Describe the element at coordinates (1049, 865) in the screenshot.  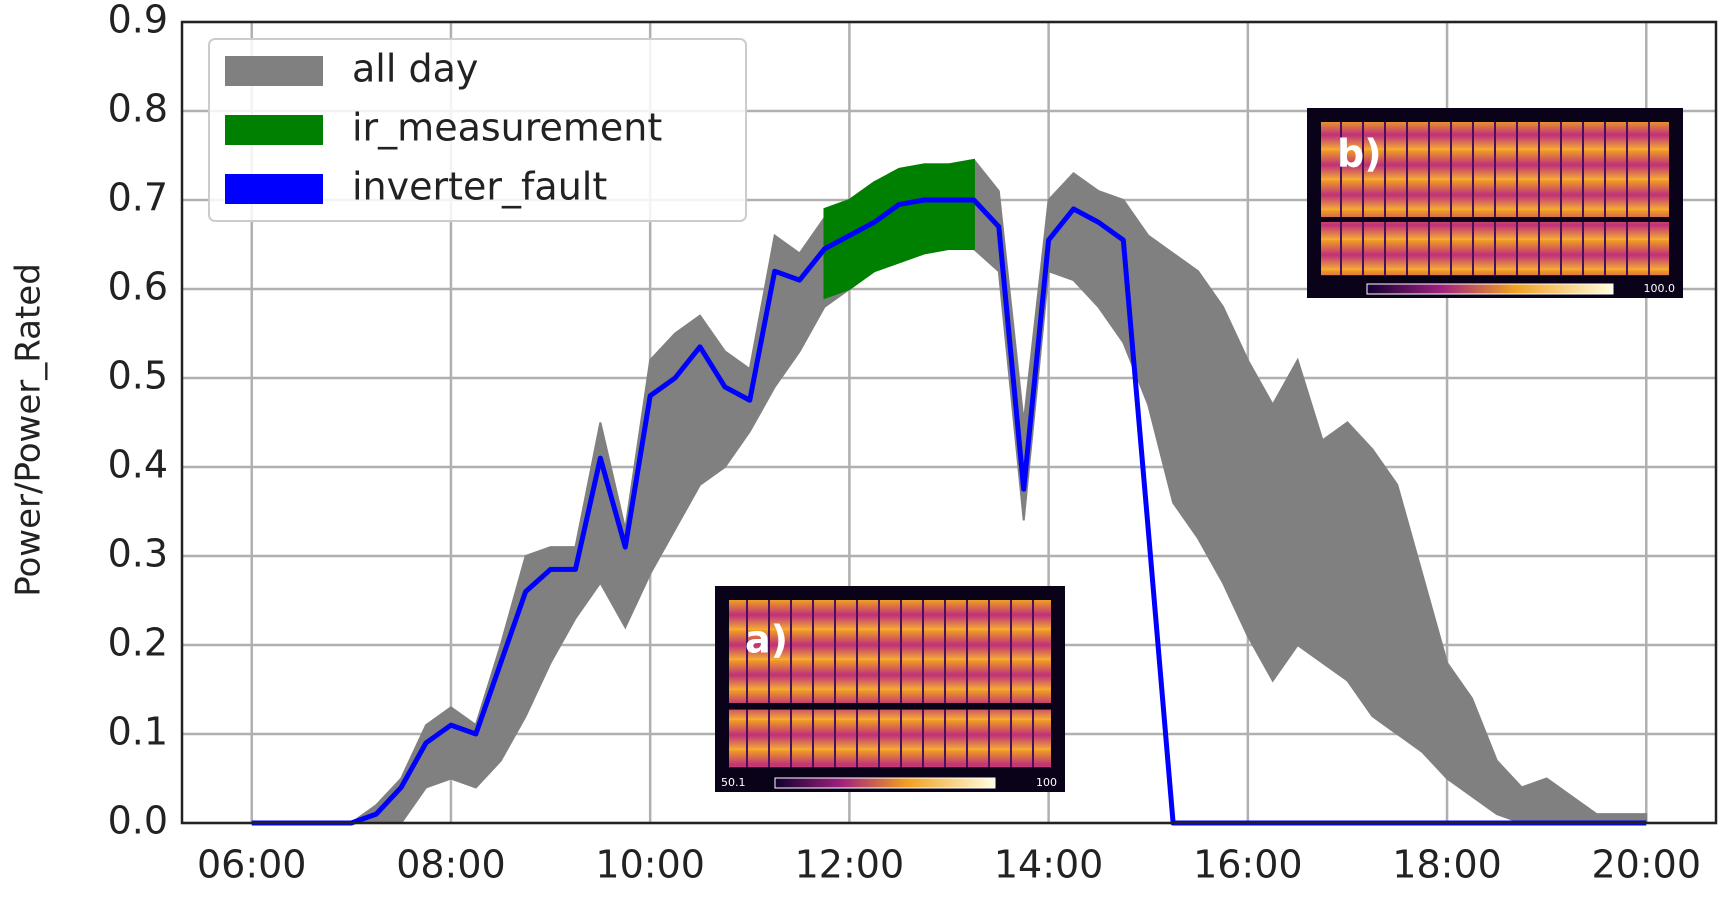
I see `x-tick-label: 14:00` at that location.